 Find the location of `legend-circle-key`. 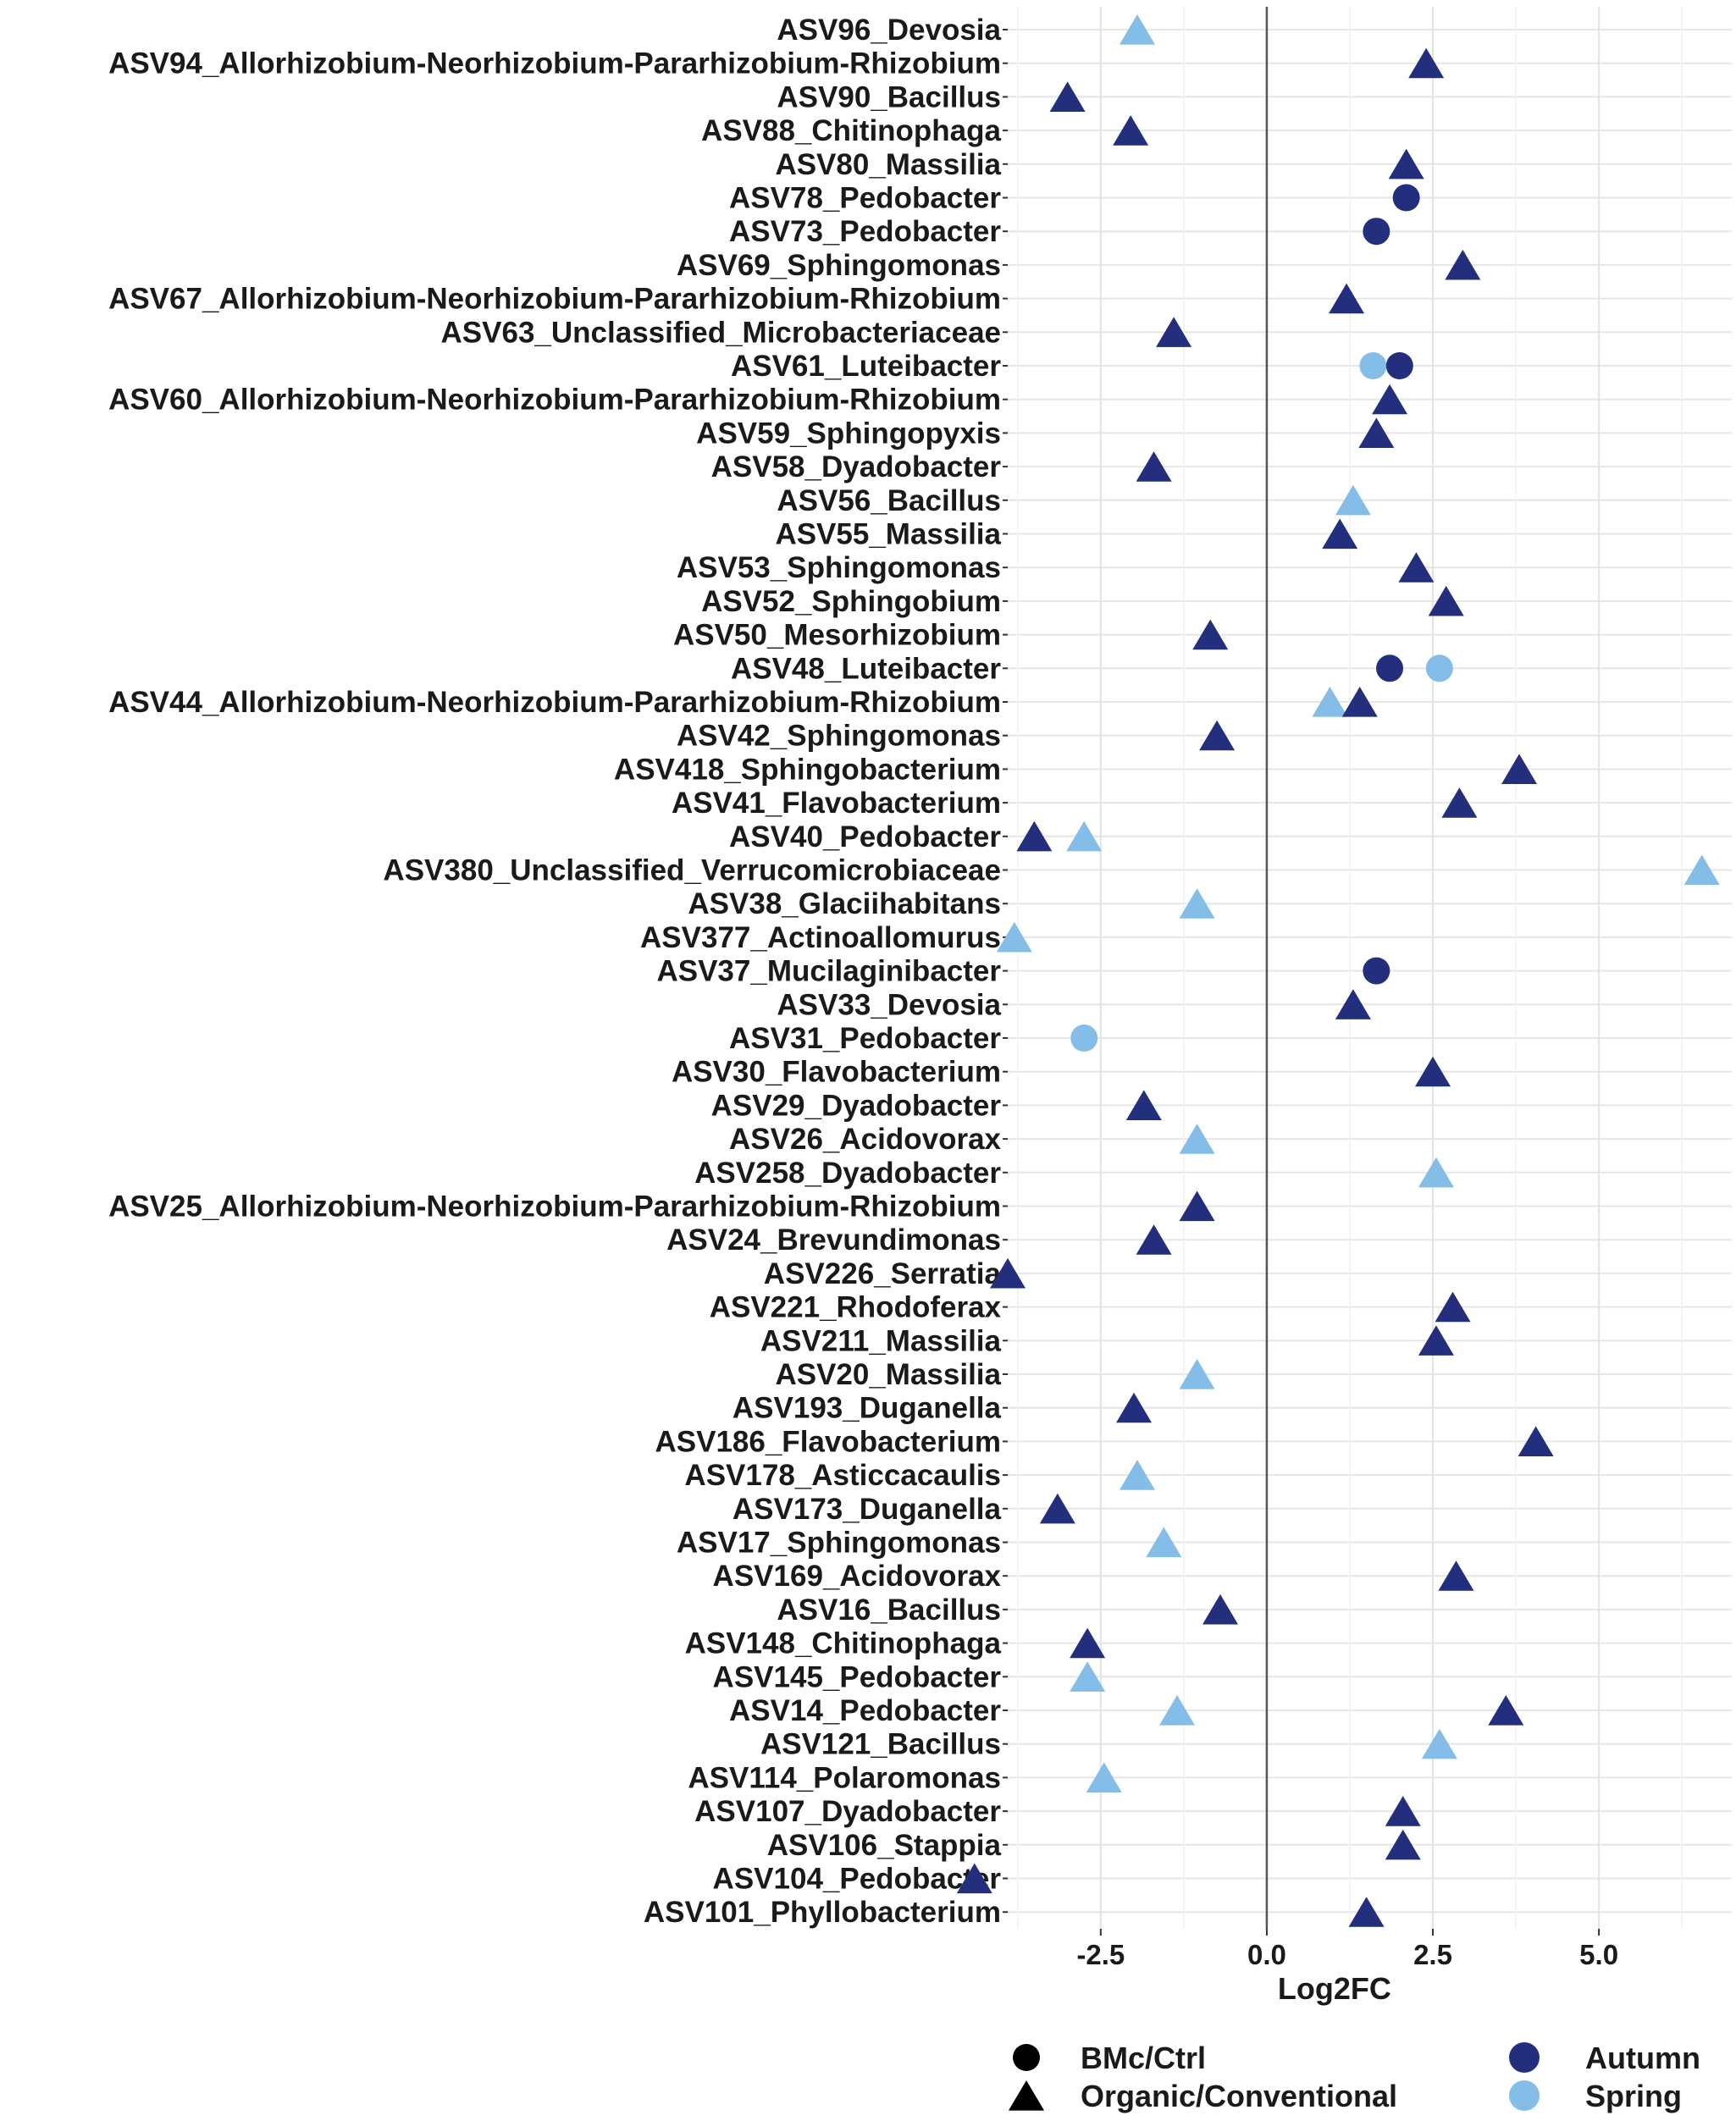

legend-circle-key is located at coordinates (1026, 2057).